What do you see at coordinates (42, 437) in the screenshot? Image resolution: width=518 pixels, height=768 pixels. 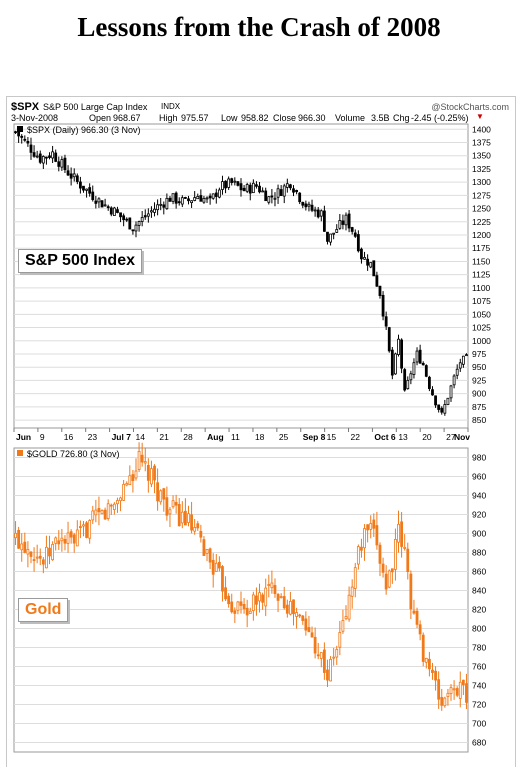 I see `xtick-label: 9` at bounding box center [42, 437].